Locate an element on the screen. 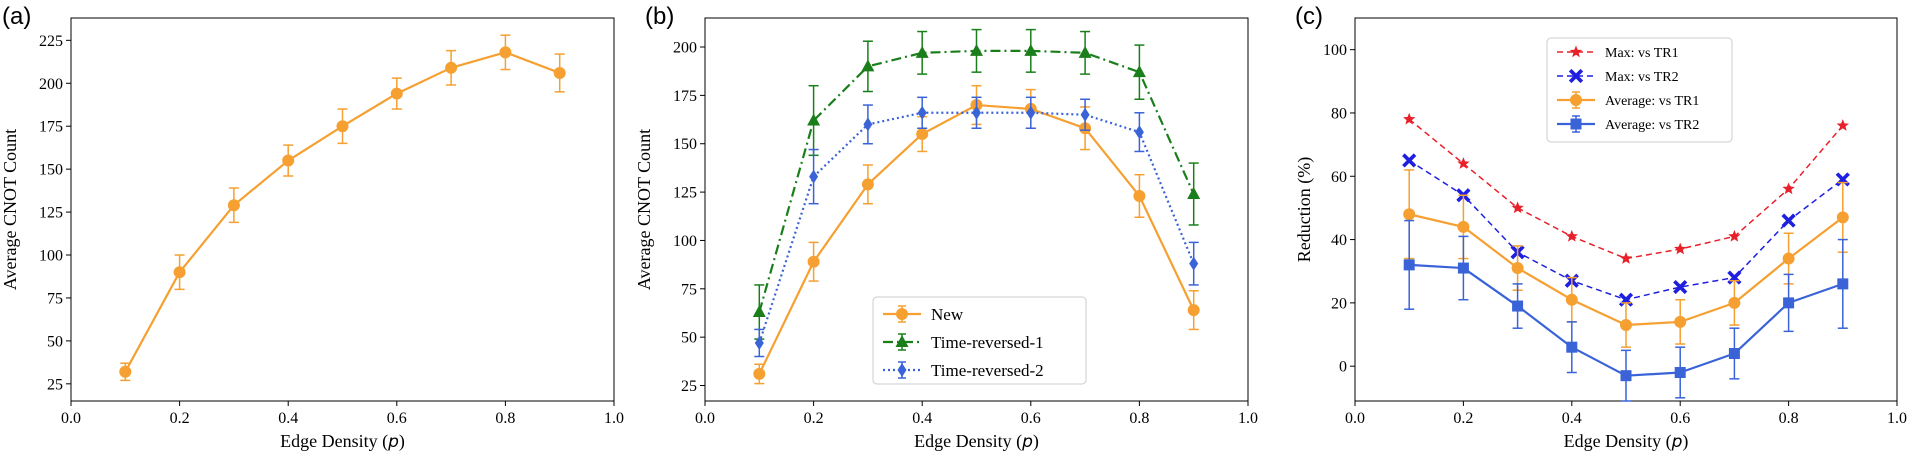 The width and height of the screenshot is (1917, 462). x-axis-label-b: Edge Density (p) is located at coordinates (976, 441).